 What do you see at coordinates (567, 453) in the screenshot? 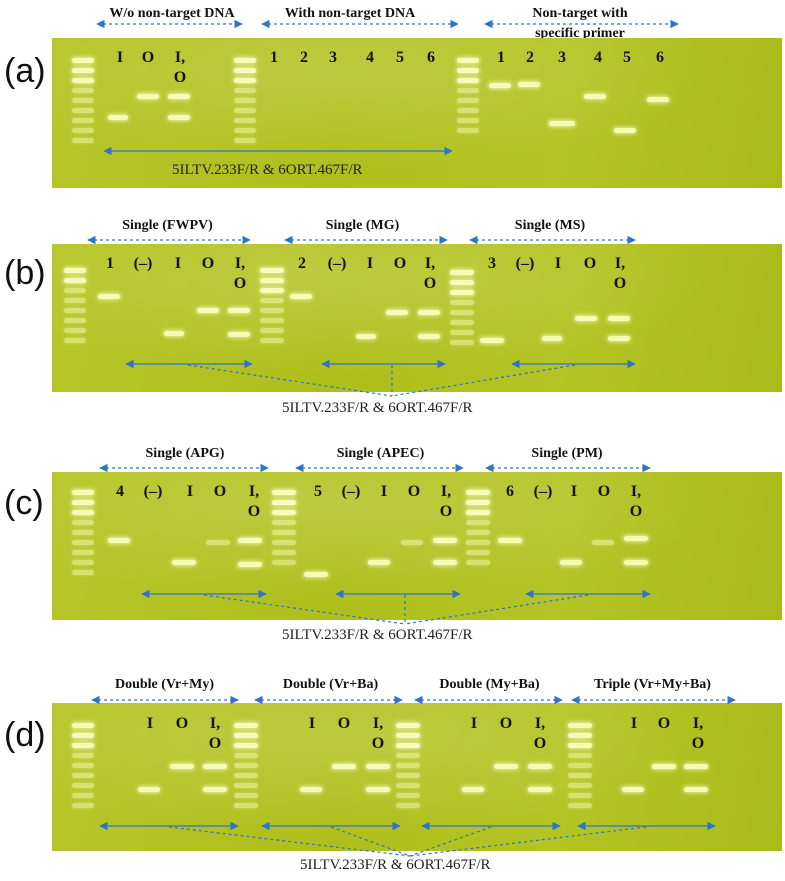
I see `group-label-c3: Single (PM)` at bounding box center [567, 453].